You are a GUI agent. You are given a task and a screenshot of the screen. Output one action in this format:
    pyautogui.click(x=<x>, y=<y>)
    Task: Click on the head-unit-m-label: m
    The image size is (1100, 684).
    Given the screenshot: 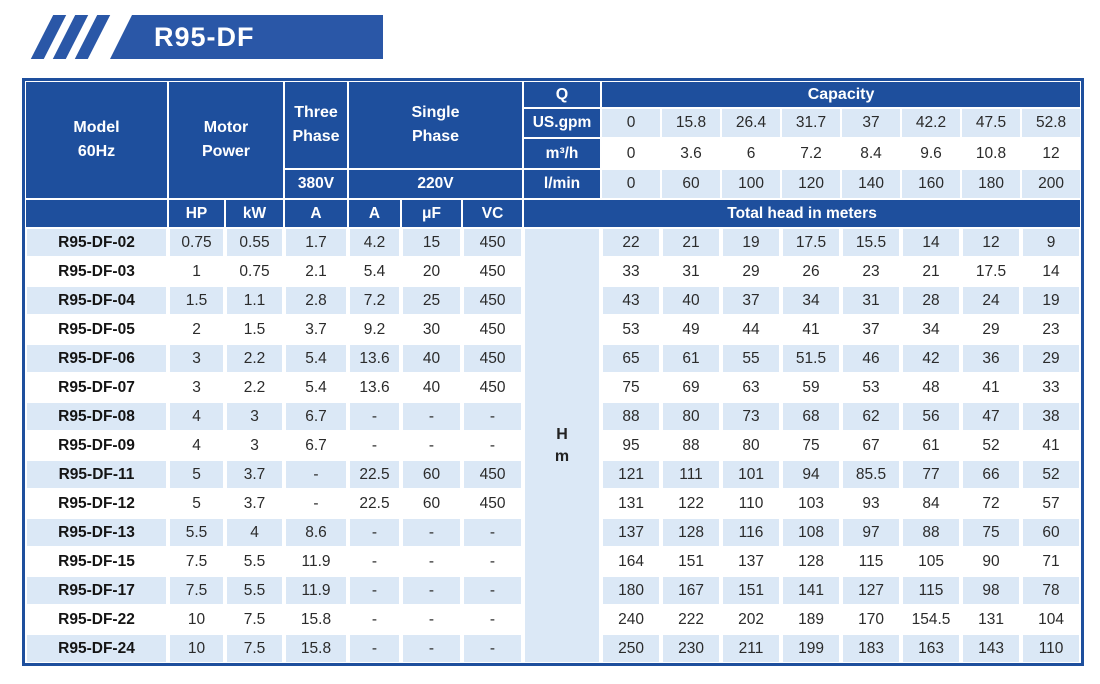 What is the action you would take?
    pyautogui.click(x=562, y=456)
    